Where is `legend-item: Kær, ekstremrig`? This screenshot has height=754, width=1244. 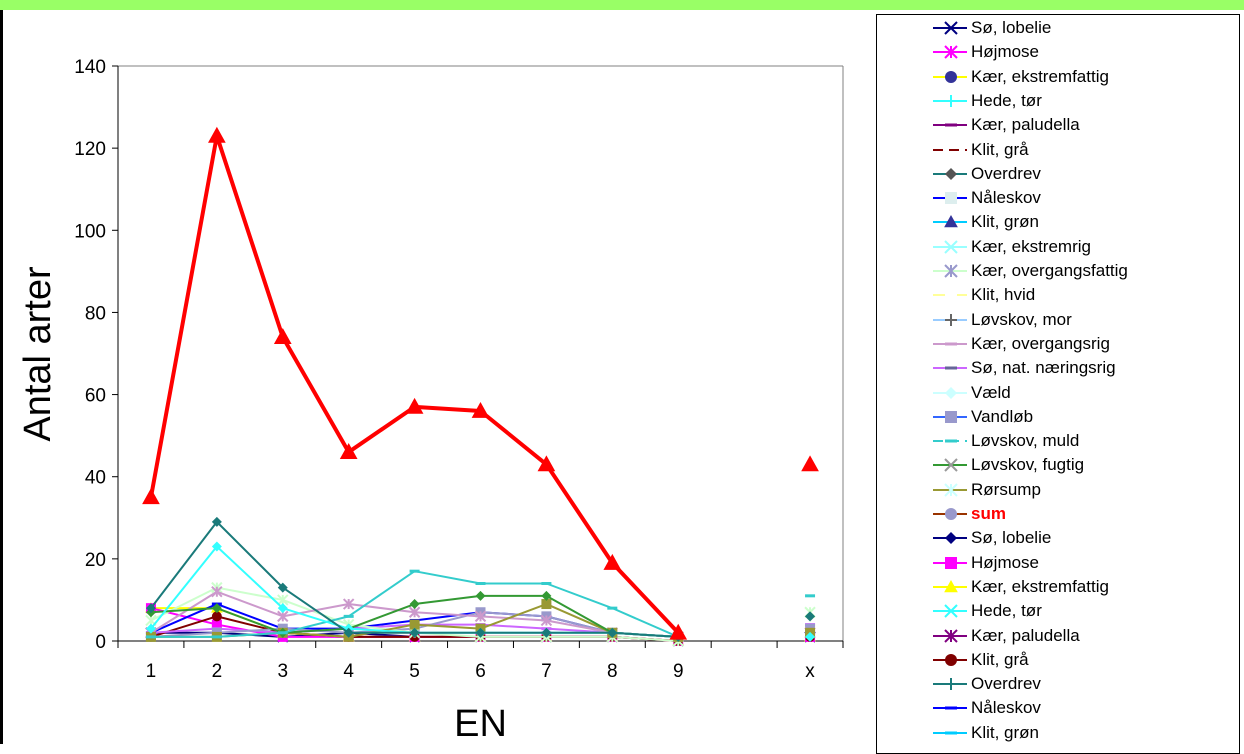 legend-item: Kær, ekstremrig is located at coordinates (1058, 247).